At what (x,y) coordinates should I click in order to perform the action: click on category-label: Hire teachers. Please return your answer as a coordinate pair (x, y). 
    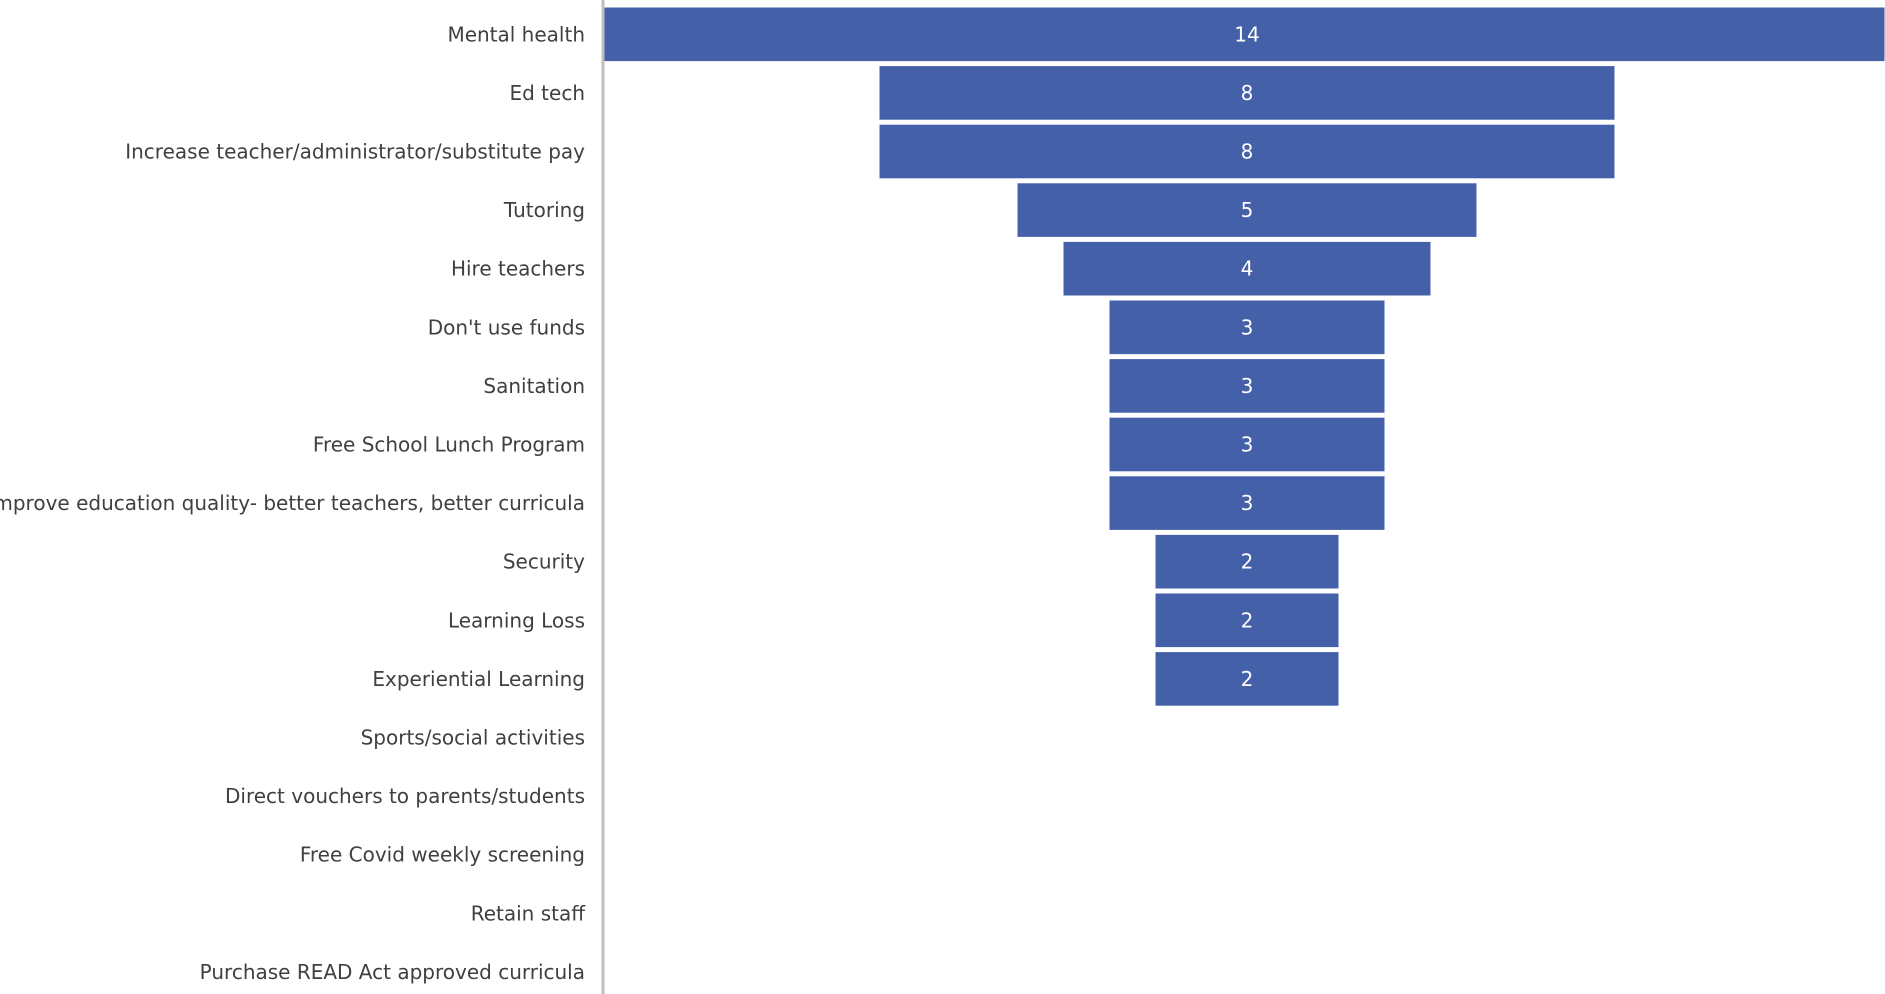
    Looking at the image, I should click on (518, 269).